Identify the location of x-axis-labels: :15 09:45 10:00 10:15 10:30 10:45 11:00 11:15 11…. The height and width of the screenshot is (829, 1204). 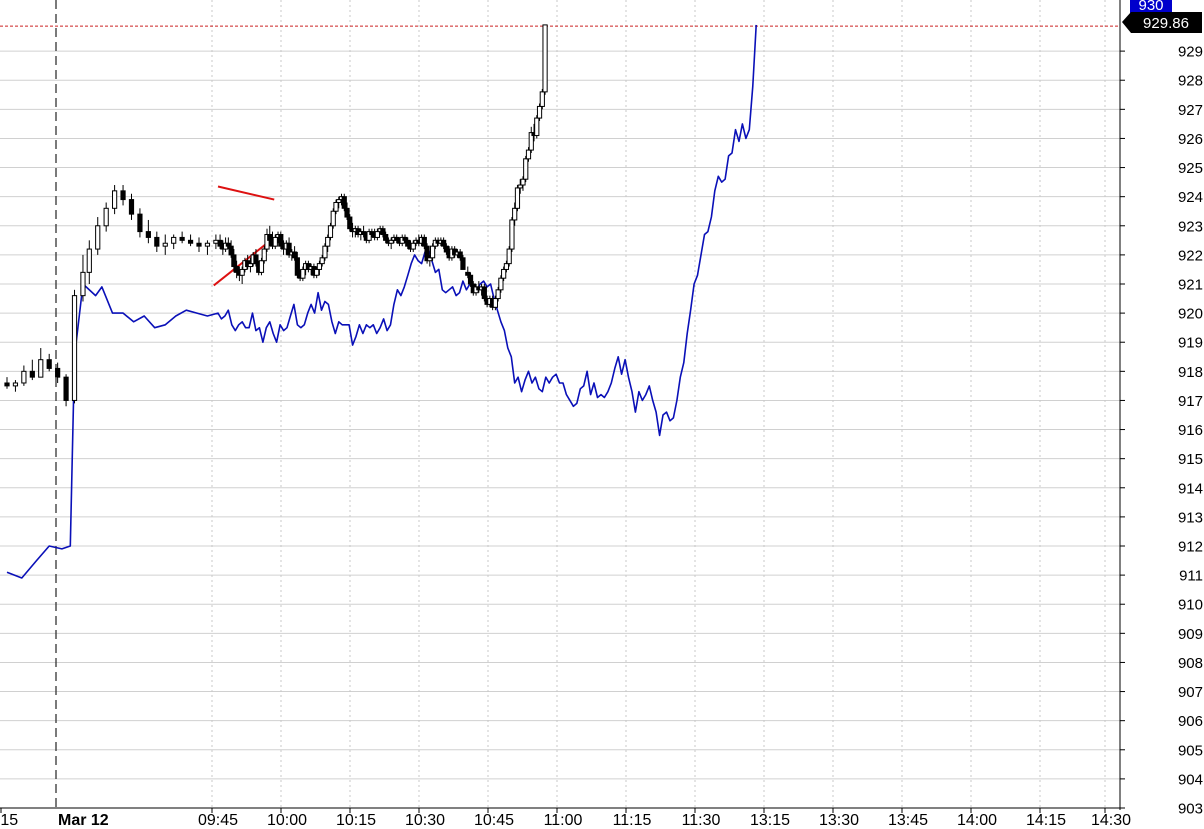
(565, 818).